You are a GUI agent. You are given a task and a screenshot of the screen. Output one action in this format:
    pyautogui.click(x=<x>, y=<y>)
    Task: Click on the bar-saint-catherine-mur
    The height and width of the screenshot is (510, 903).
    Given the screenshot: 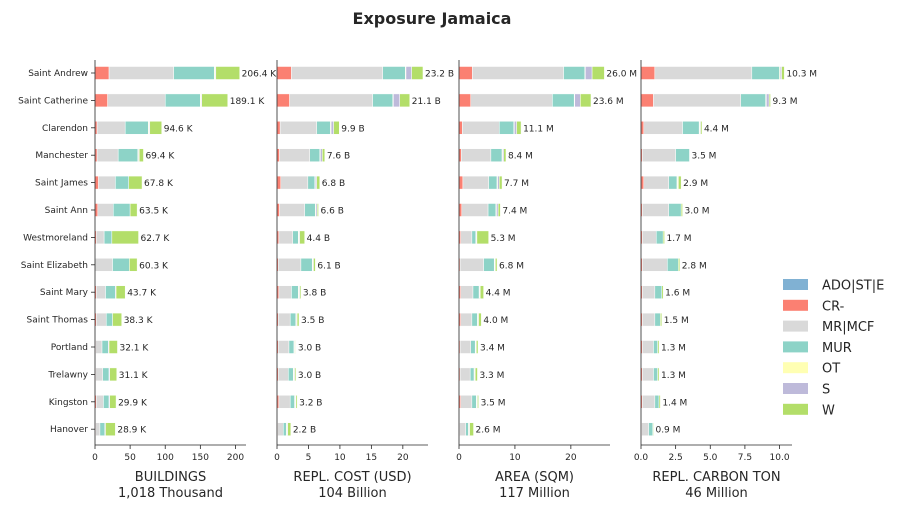 What is the action you would take?
    pyautogui.click(x=182, y=100)
    